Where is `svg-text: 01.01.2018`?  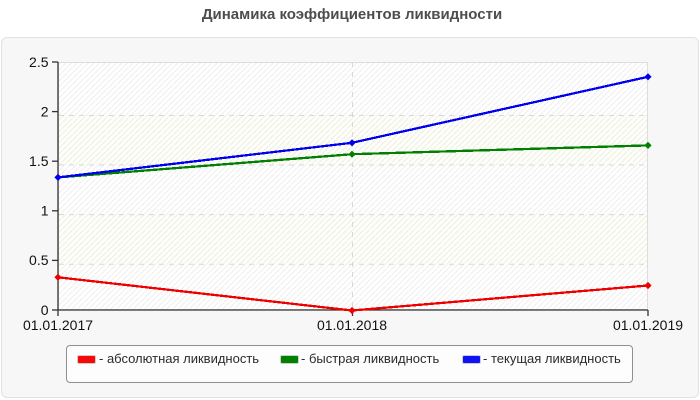 svg-text: 01.01.2018 is located at coordinates (352, 325).